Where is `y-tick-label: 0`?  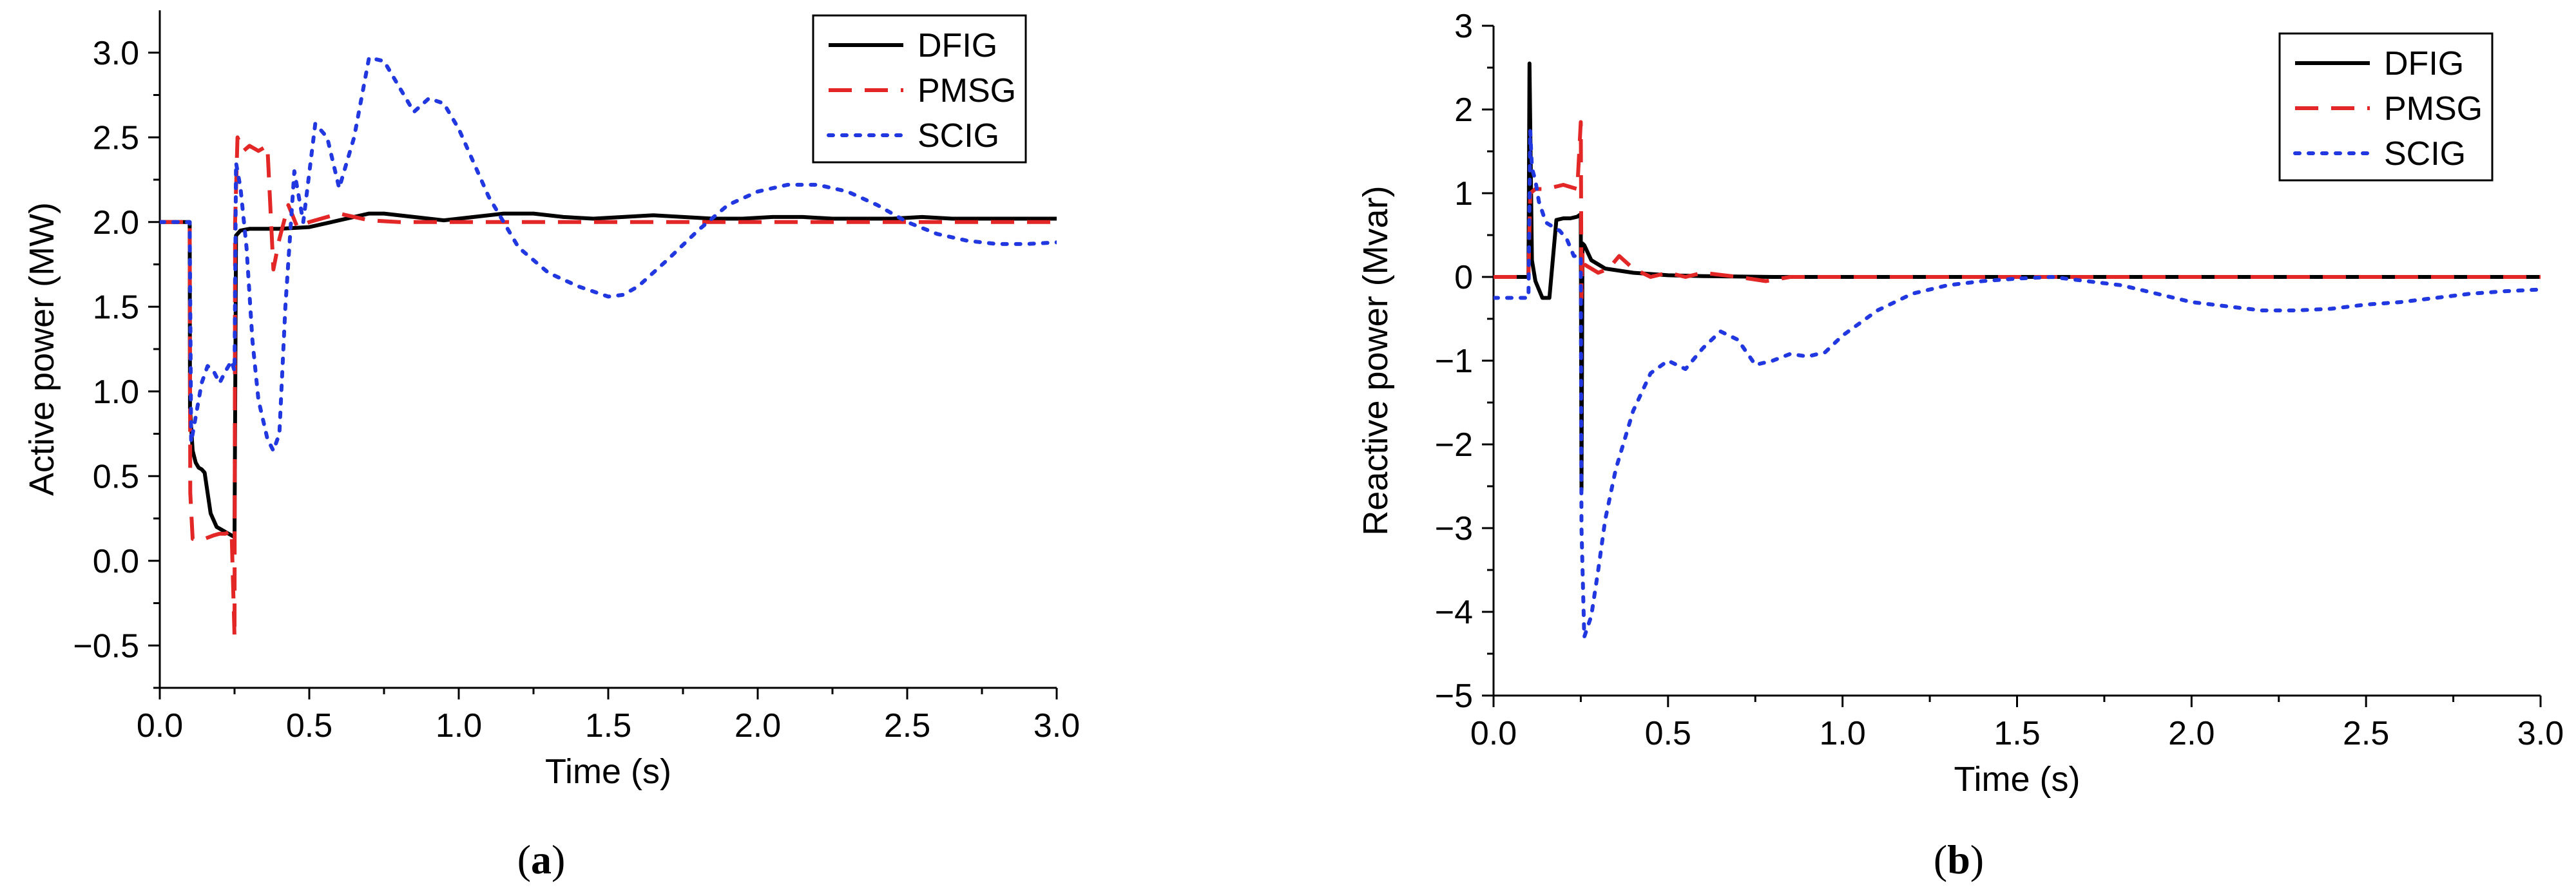 y-tick-label: 0 is located at coordinates (1463, 278).